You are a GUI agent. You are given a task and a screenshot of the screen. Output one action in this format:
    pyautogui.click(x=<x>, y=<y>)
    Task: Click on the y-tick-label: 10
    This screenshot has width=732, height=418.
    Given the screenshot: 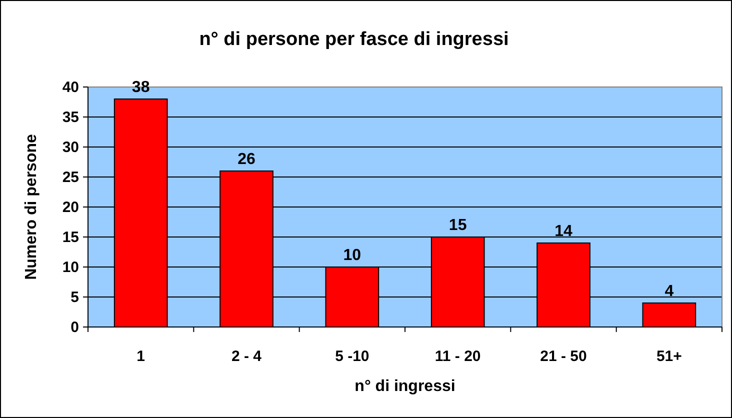 What is the action you would take?
    pyautogui.click(x=70, y=267)
    